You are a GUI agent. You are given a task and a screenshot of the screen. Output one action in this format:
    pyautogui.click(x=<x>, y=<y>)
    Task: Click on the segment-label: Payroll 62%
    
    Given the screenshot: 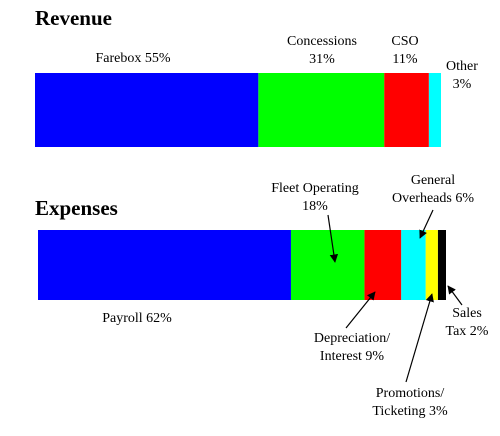 What is the action you would take?
    pyautogui.click(x=137, y=318)
    